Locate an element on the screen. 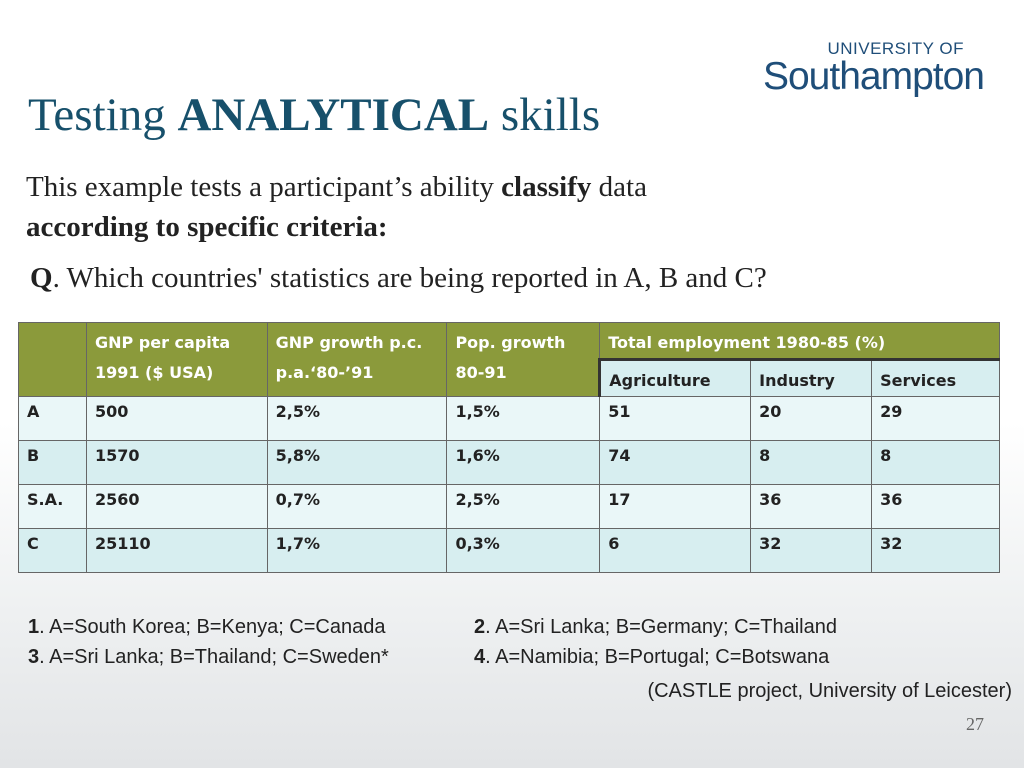 The height and width of the screenshot is (768, 1024). cell-gnp: 25110 is located at coordinates (176, 550).